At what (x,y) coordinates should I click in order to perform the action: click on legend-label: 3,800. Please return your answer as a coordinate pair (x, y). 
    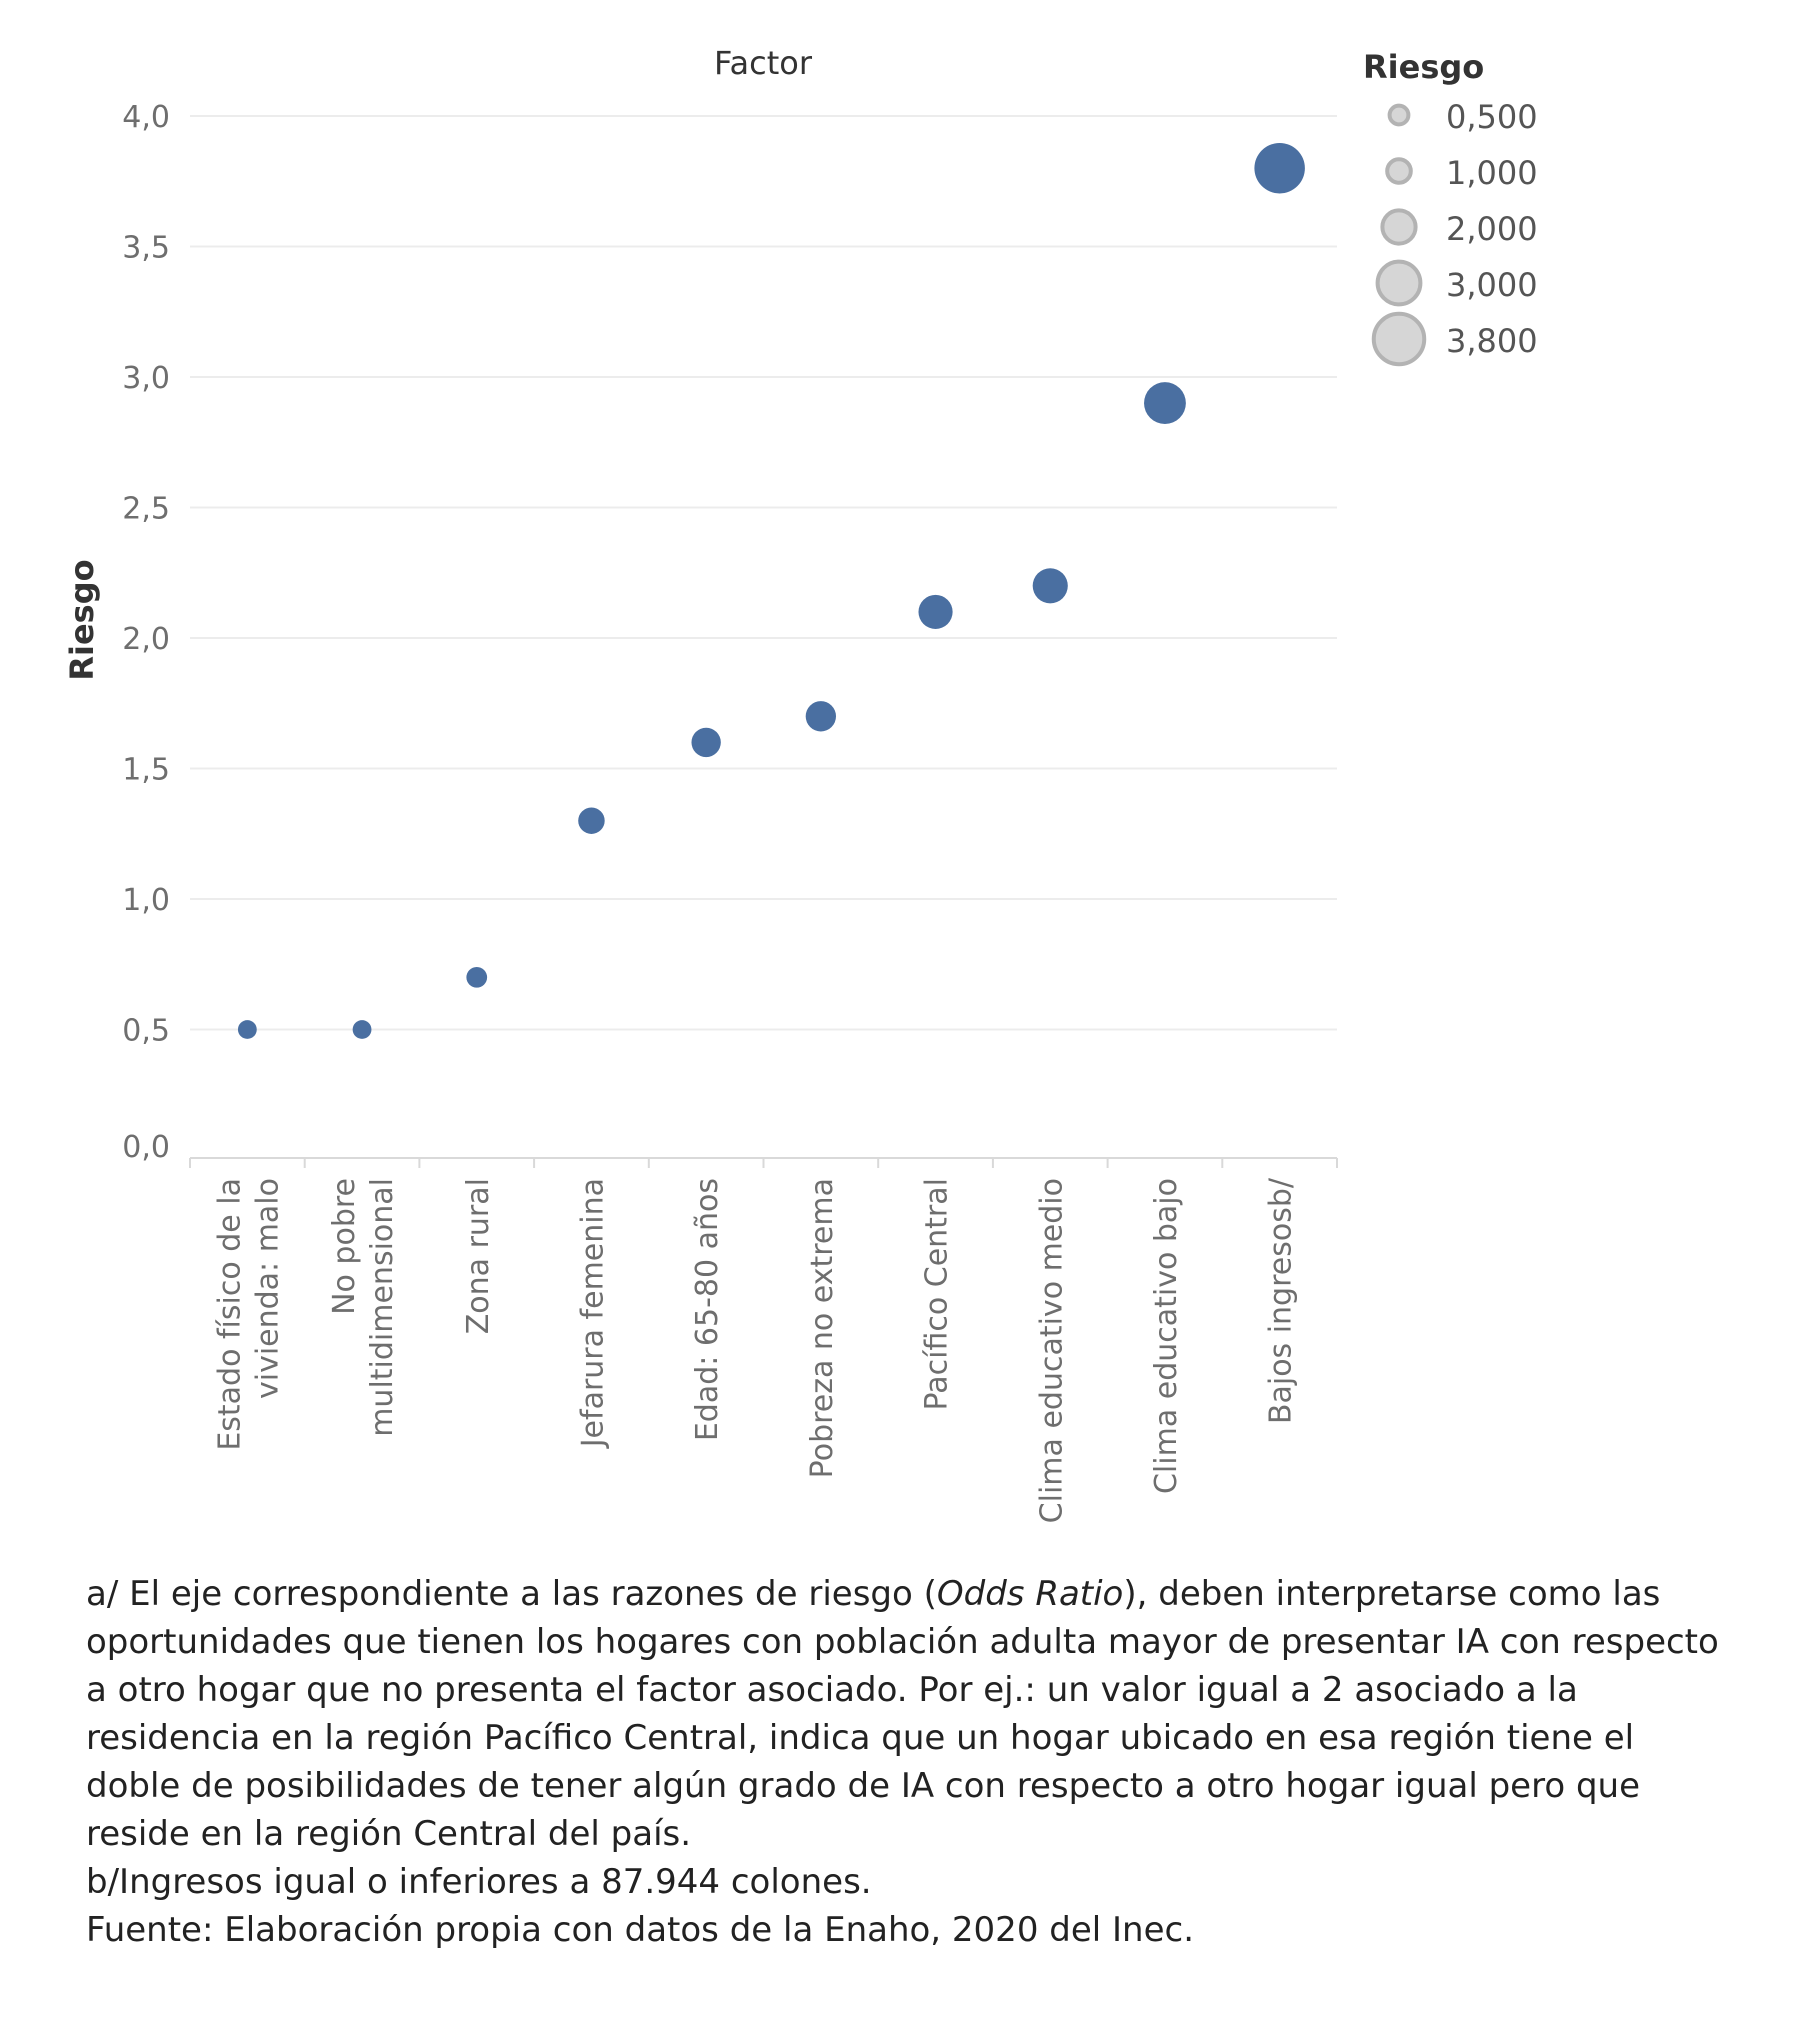
    Looking at the image, I should click on (1492, 341).